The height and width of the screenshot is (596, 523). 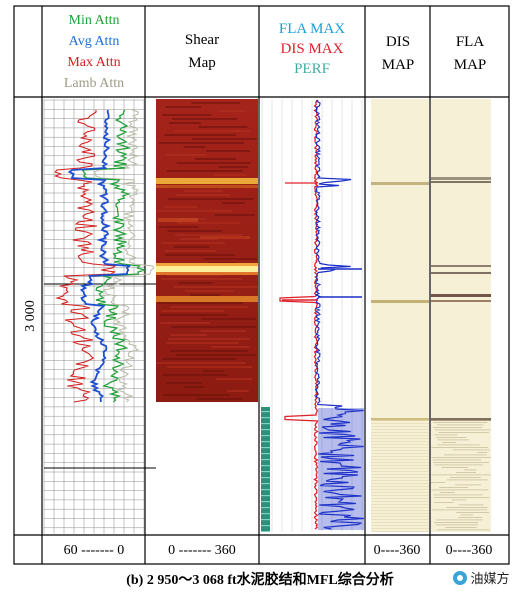 What do you see at coordinates (94, 20) in the screenshot?
I see `legend-min-attn: Min Attn` at bounding box center [94, 20].